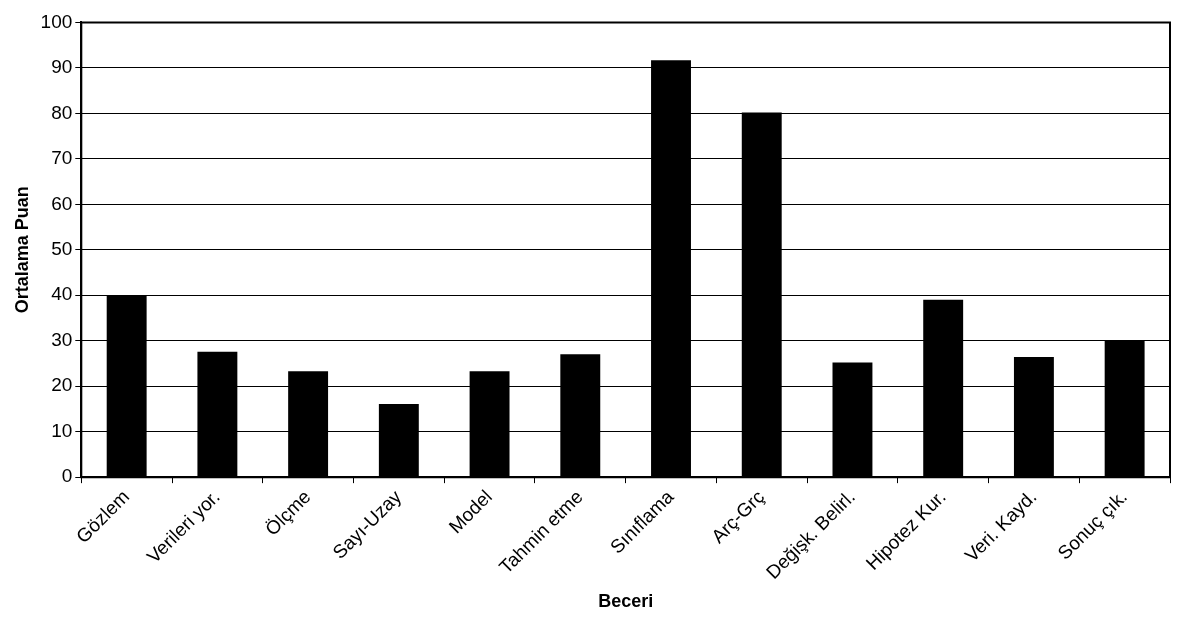 This screenshot has height=625, width=1184. Describe the element at coordinates (56, 21) in the screenshot. I see `y-tick-label: 100` at that location.